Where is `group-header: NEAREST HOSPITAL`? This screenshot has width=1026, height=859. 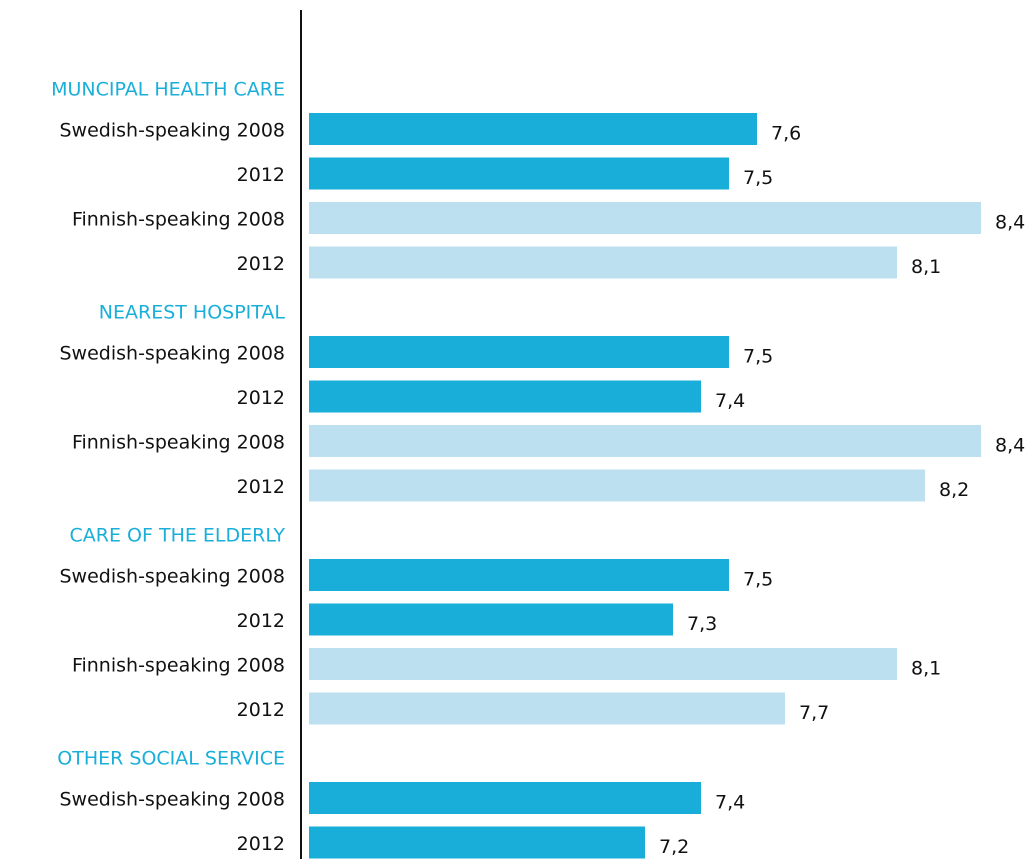 group-header: NEAREST HOSPITAL is located at coordinates (192, 313).